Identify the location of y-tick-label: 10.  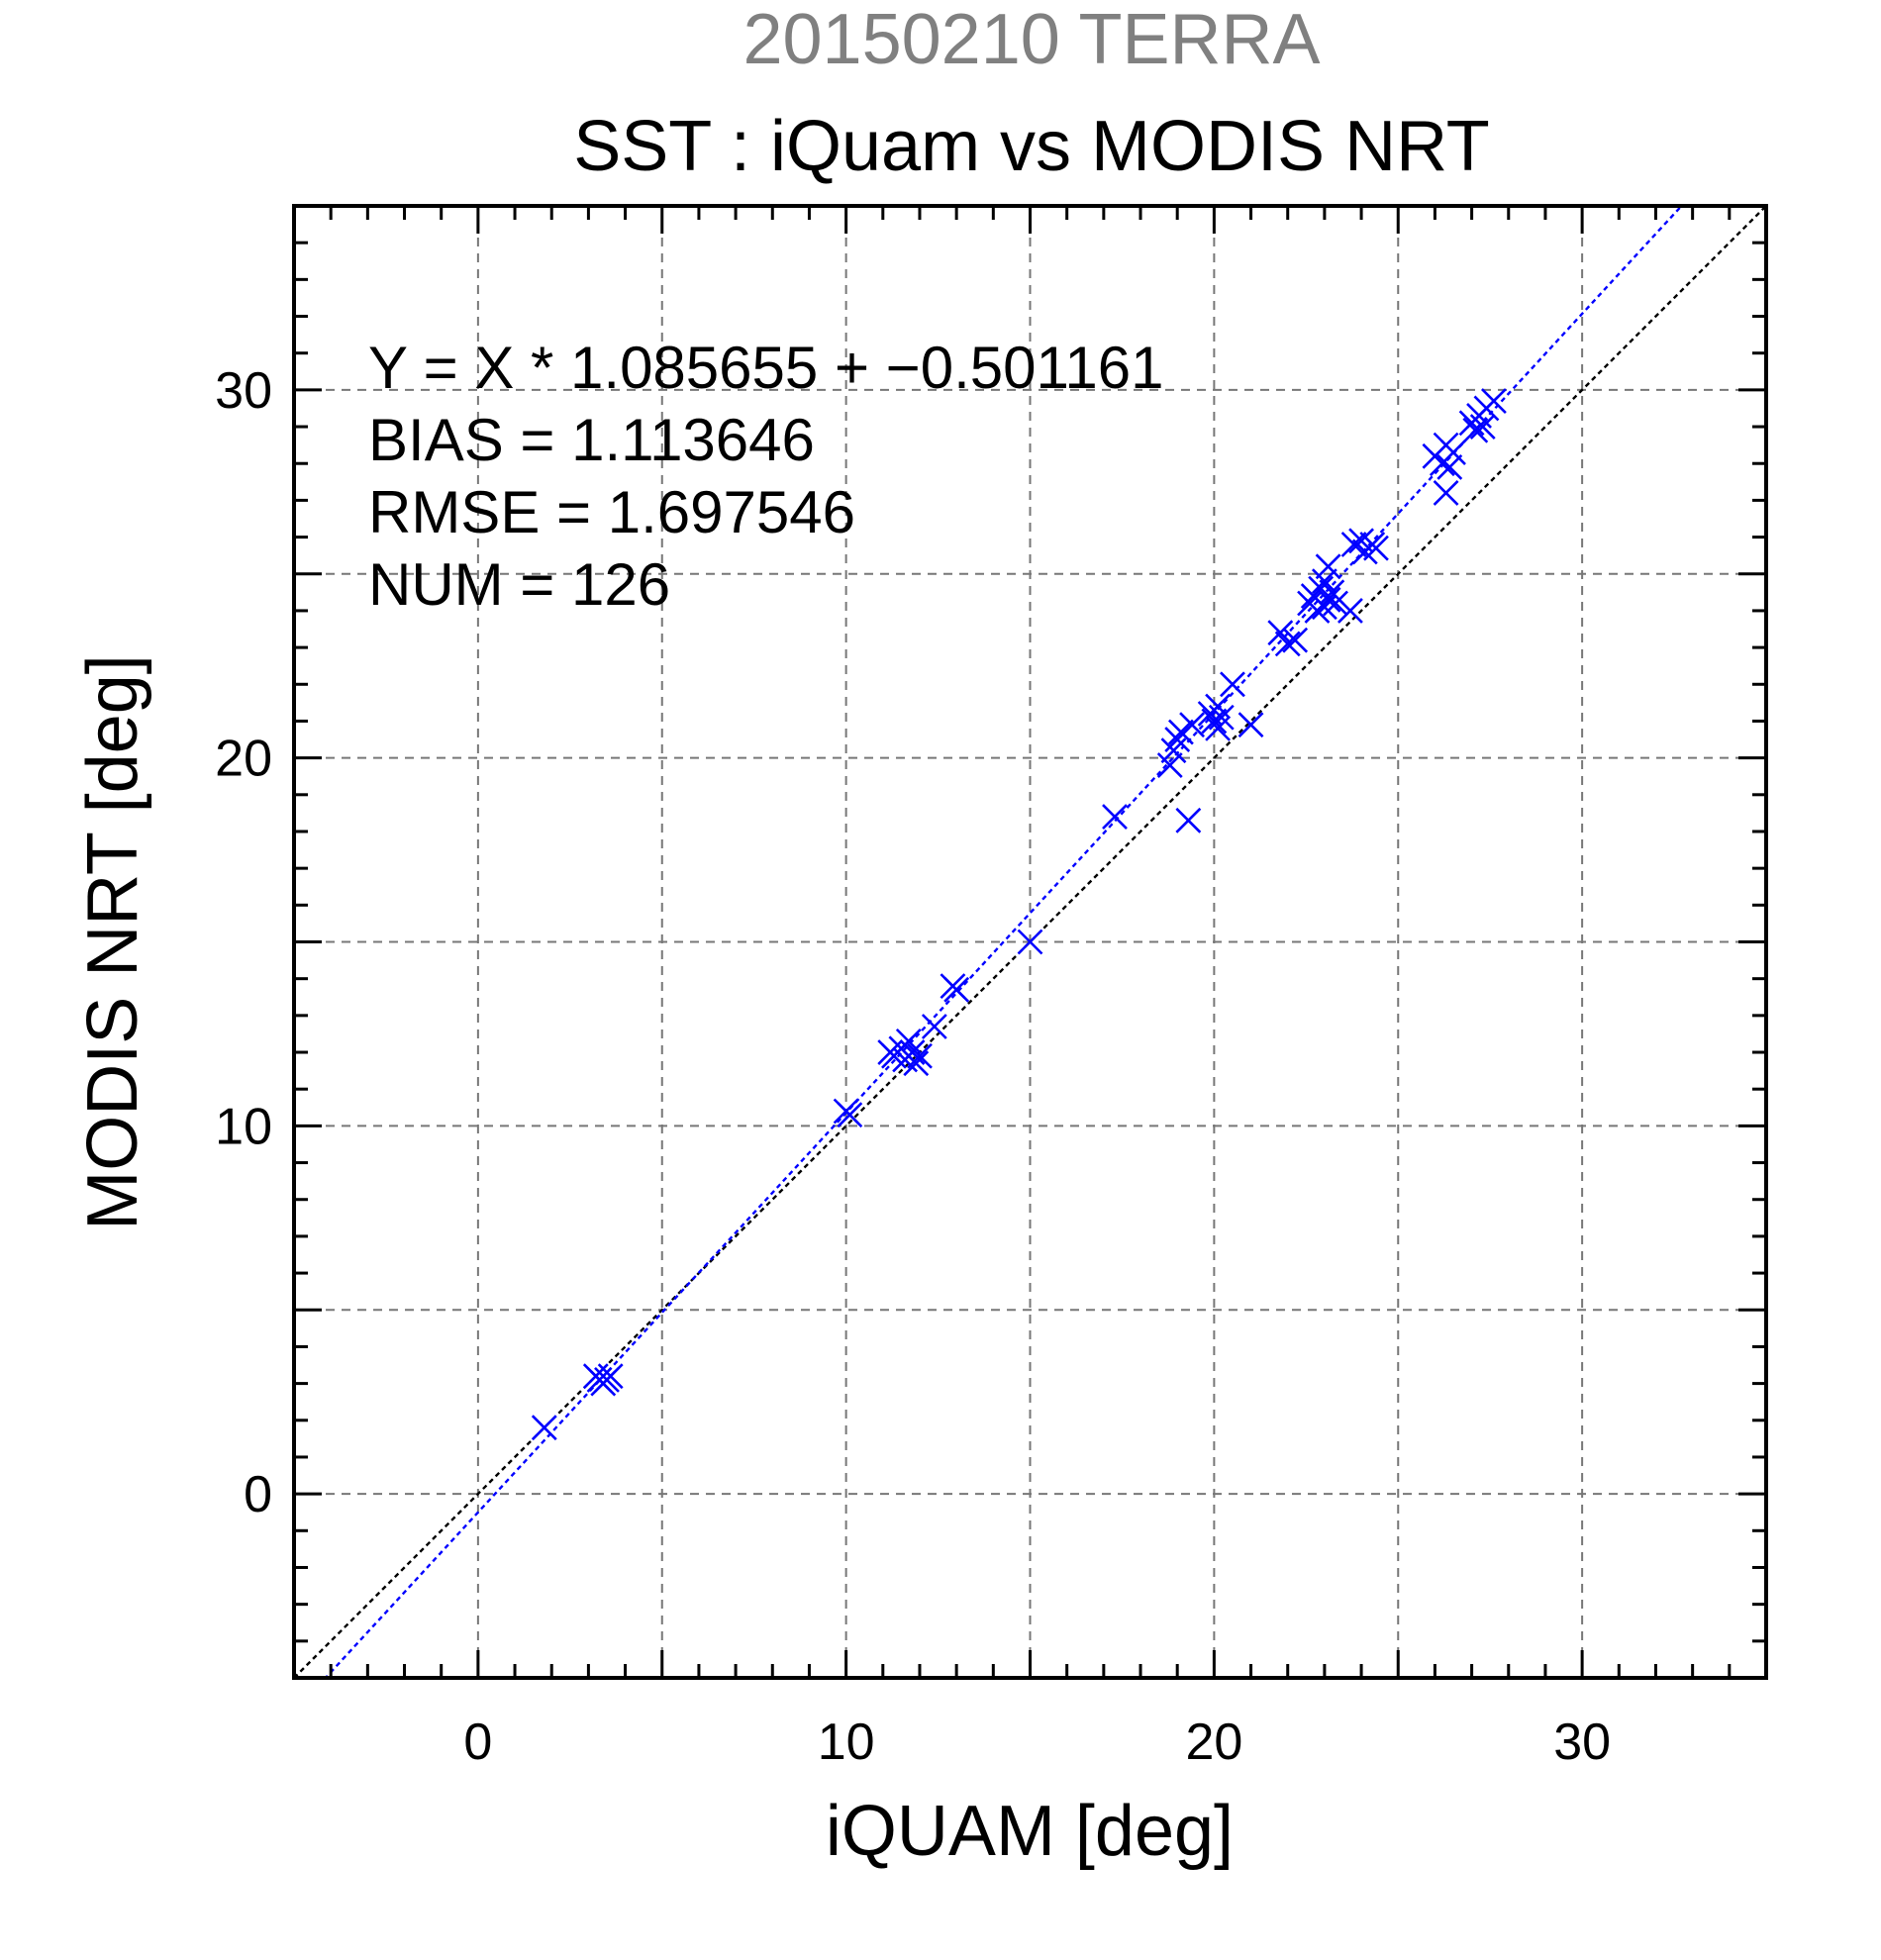
(244, 1126).